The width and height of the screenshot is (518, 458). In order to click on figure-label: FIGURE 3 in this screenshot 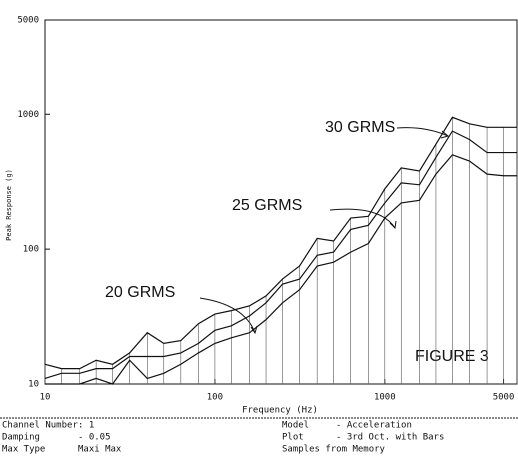, I will do `click(452, 356)`.